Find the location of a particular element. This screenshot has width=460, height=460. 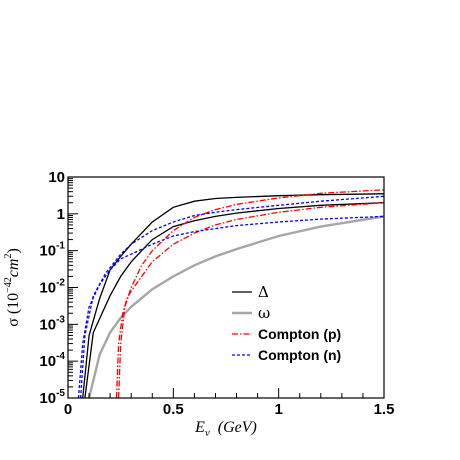

y-tick-label: 10⁻⁵ is located at coordinates (52, 397).